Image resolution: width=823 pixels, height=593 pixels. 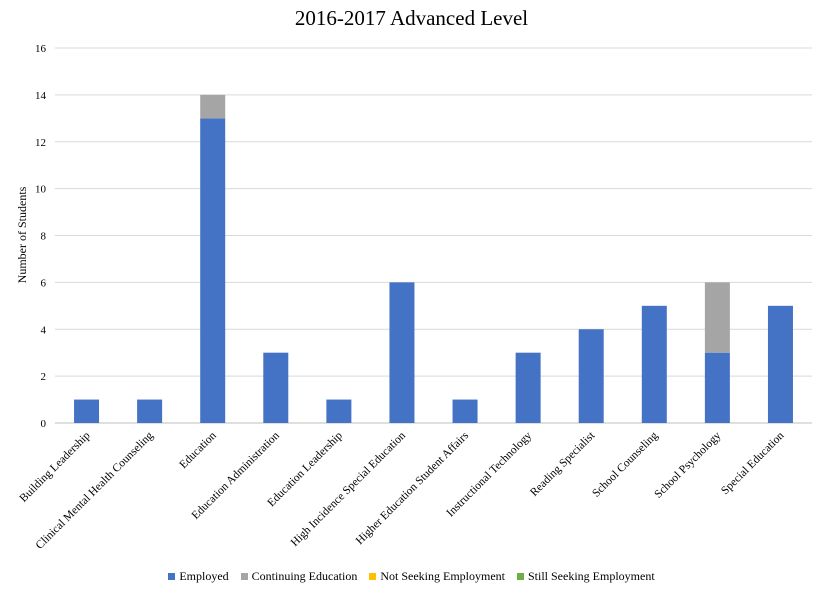 I want to click on x-tick-label: School Counseling, so click(x=625, y=464).